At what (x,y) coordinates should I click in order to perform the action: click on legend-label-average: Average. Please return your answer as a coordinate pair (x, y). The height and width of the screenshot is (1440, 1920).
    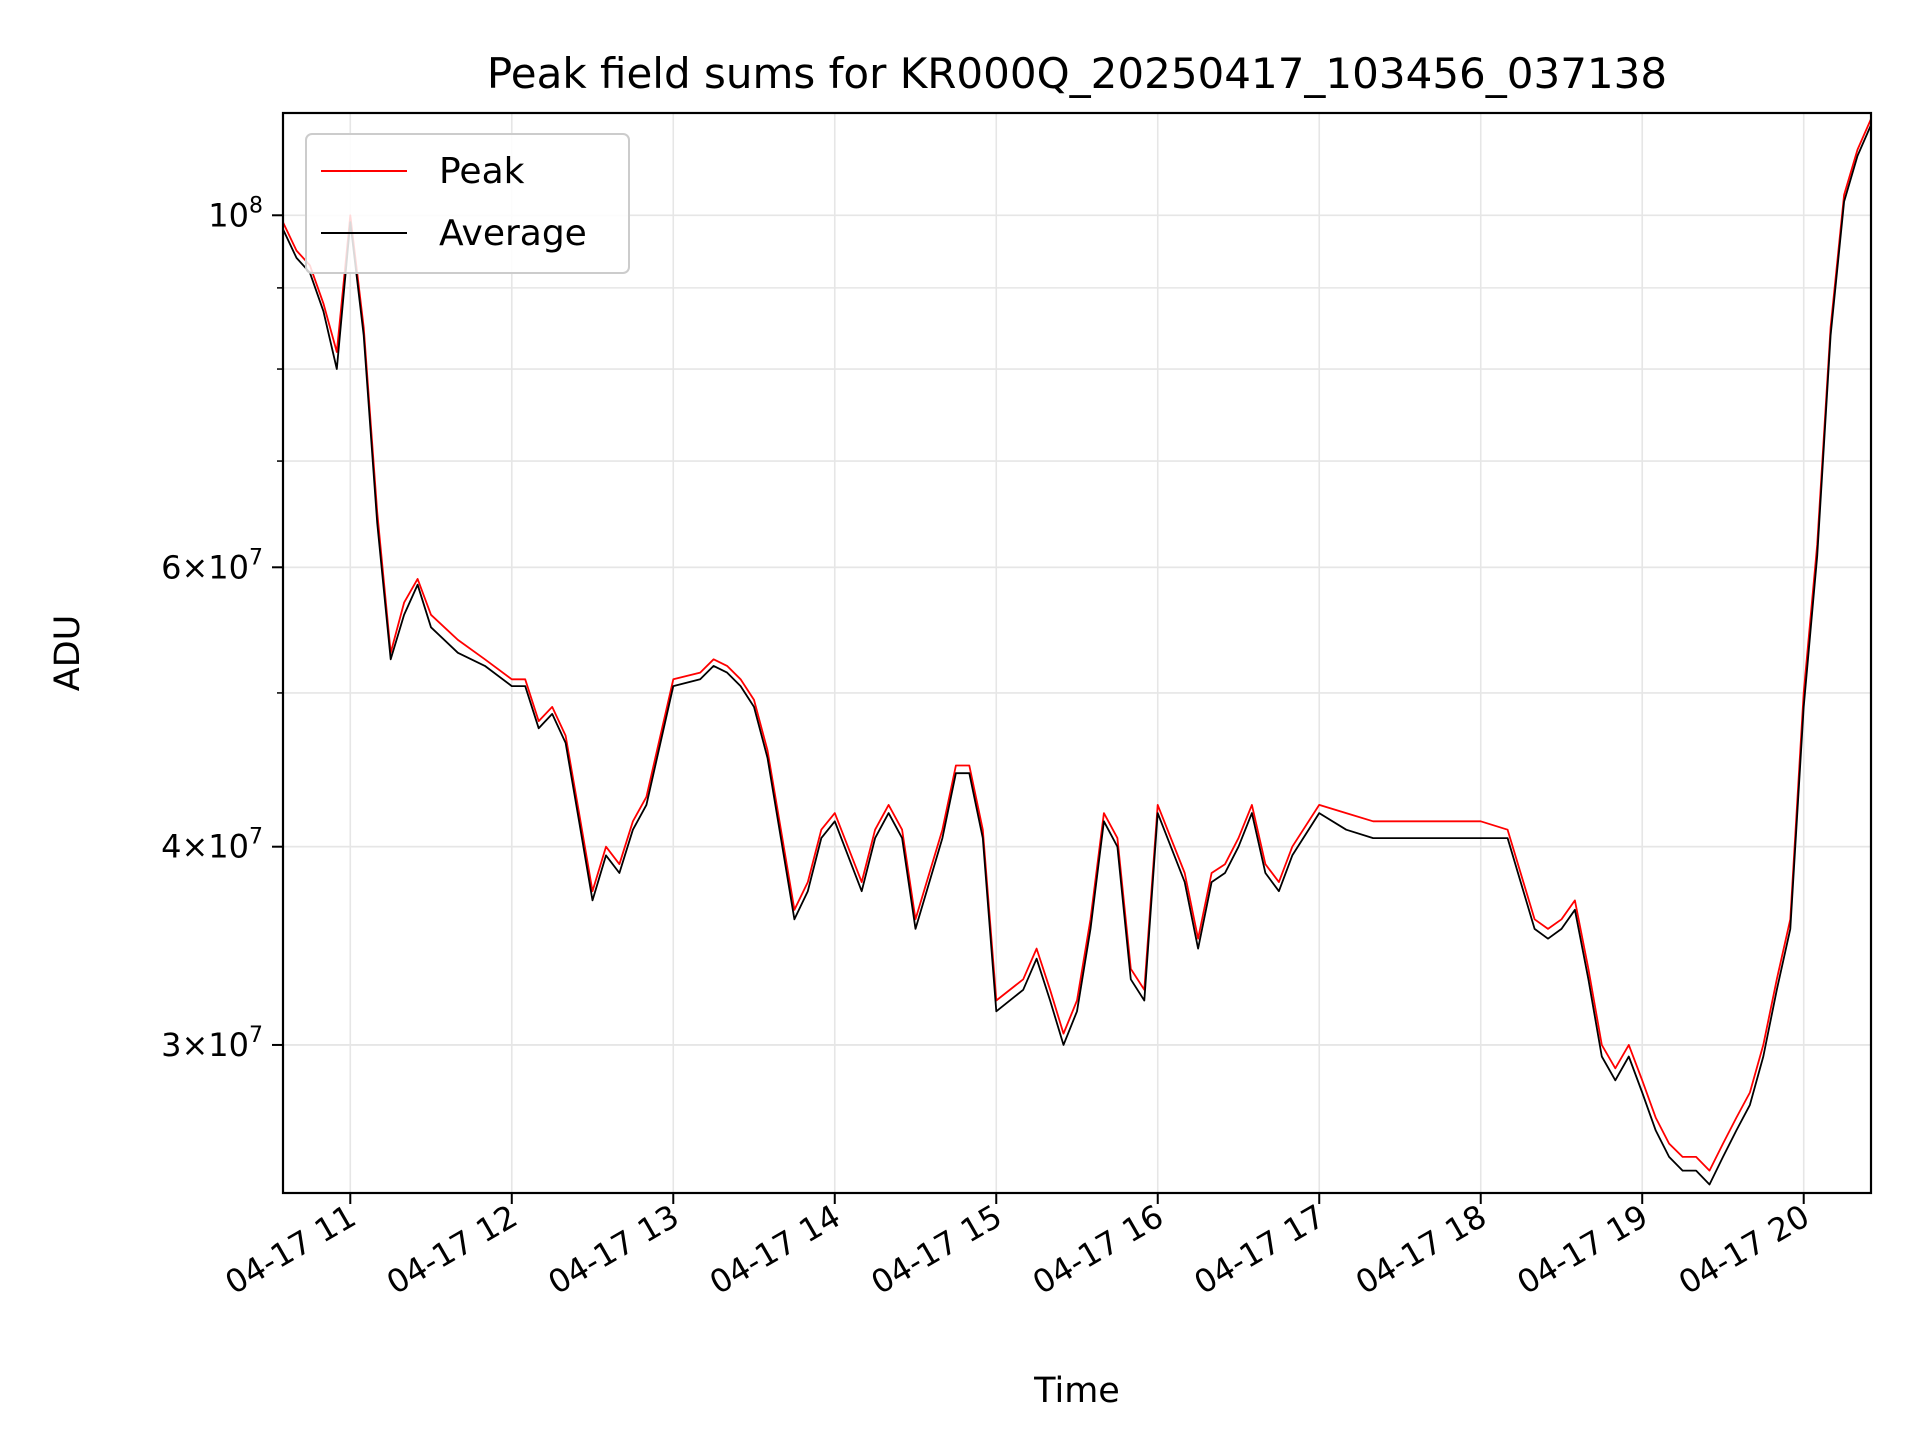
    Looking at the image, I should click on (513, 233).